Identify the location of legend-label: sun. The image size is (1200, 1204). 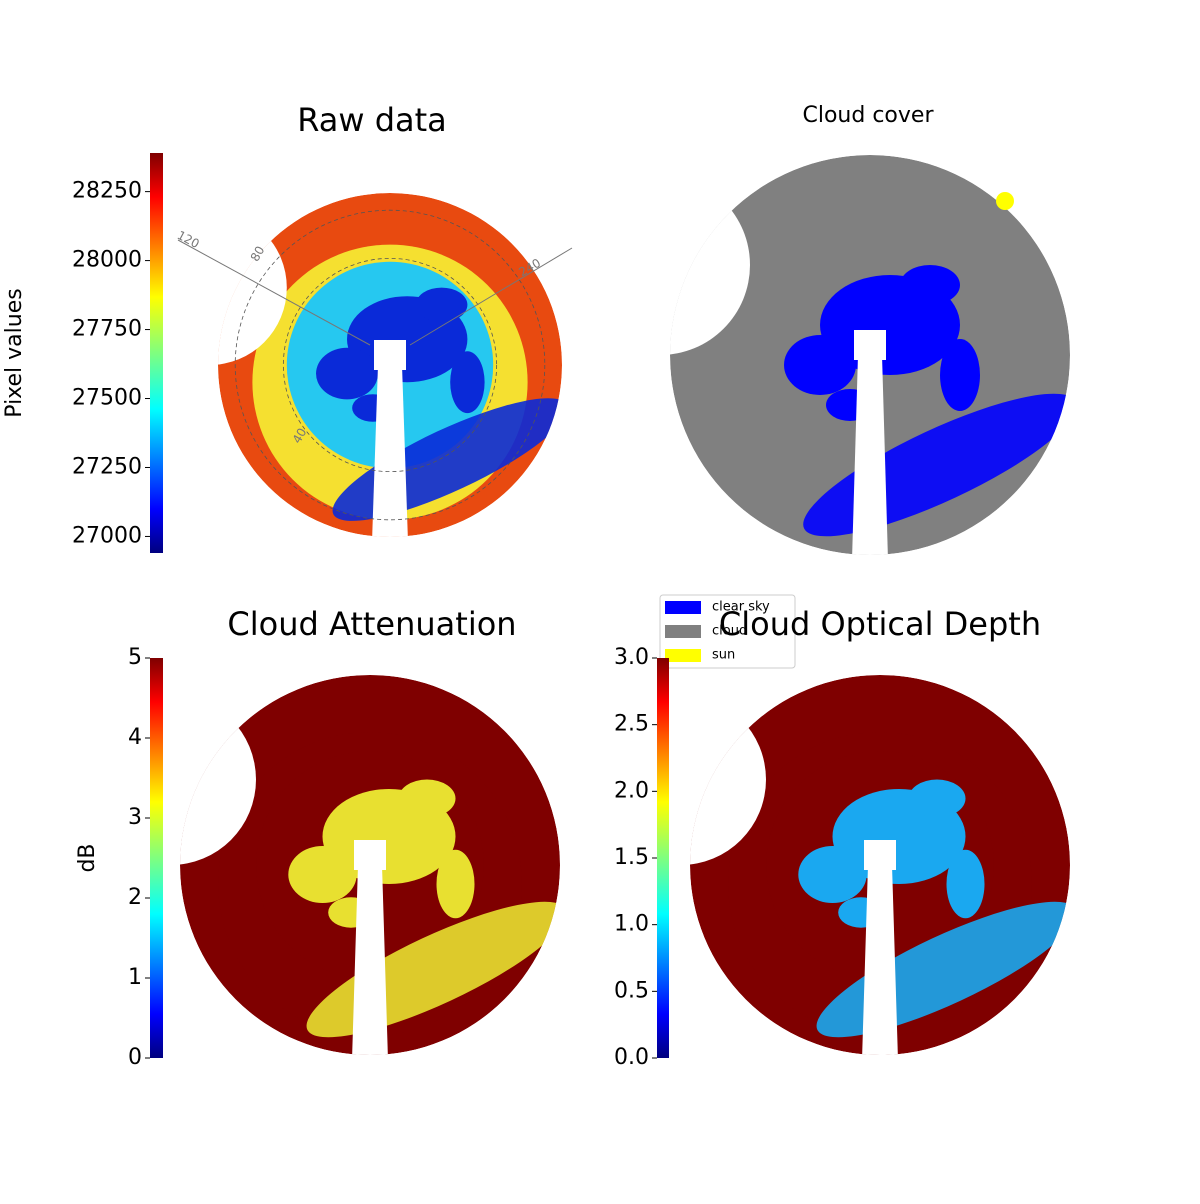
(723, 655).